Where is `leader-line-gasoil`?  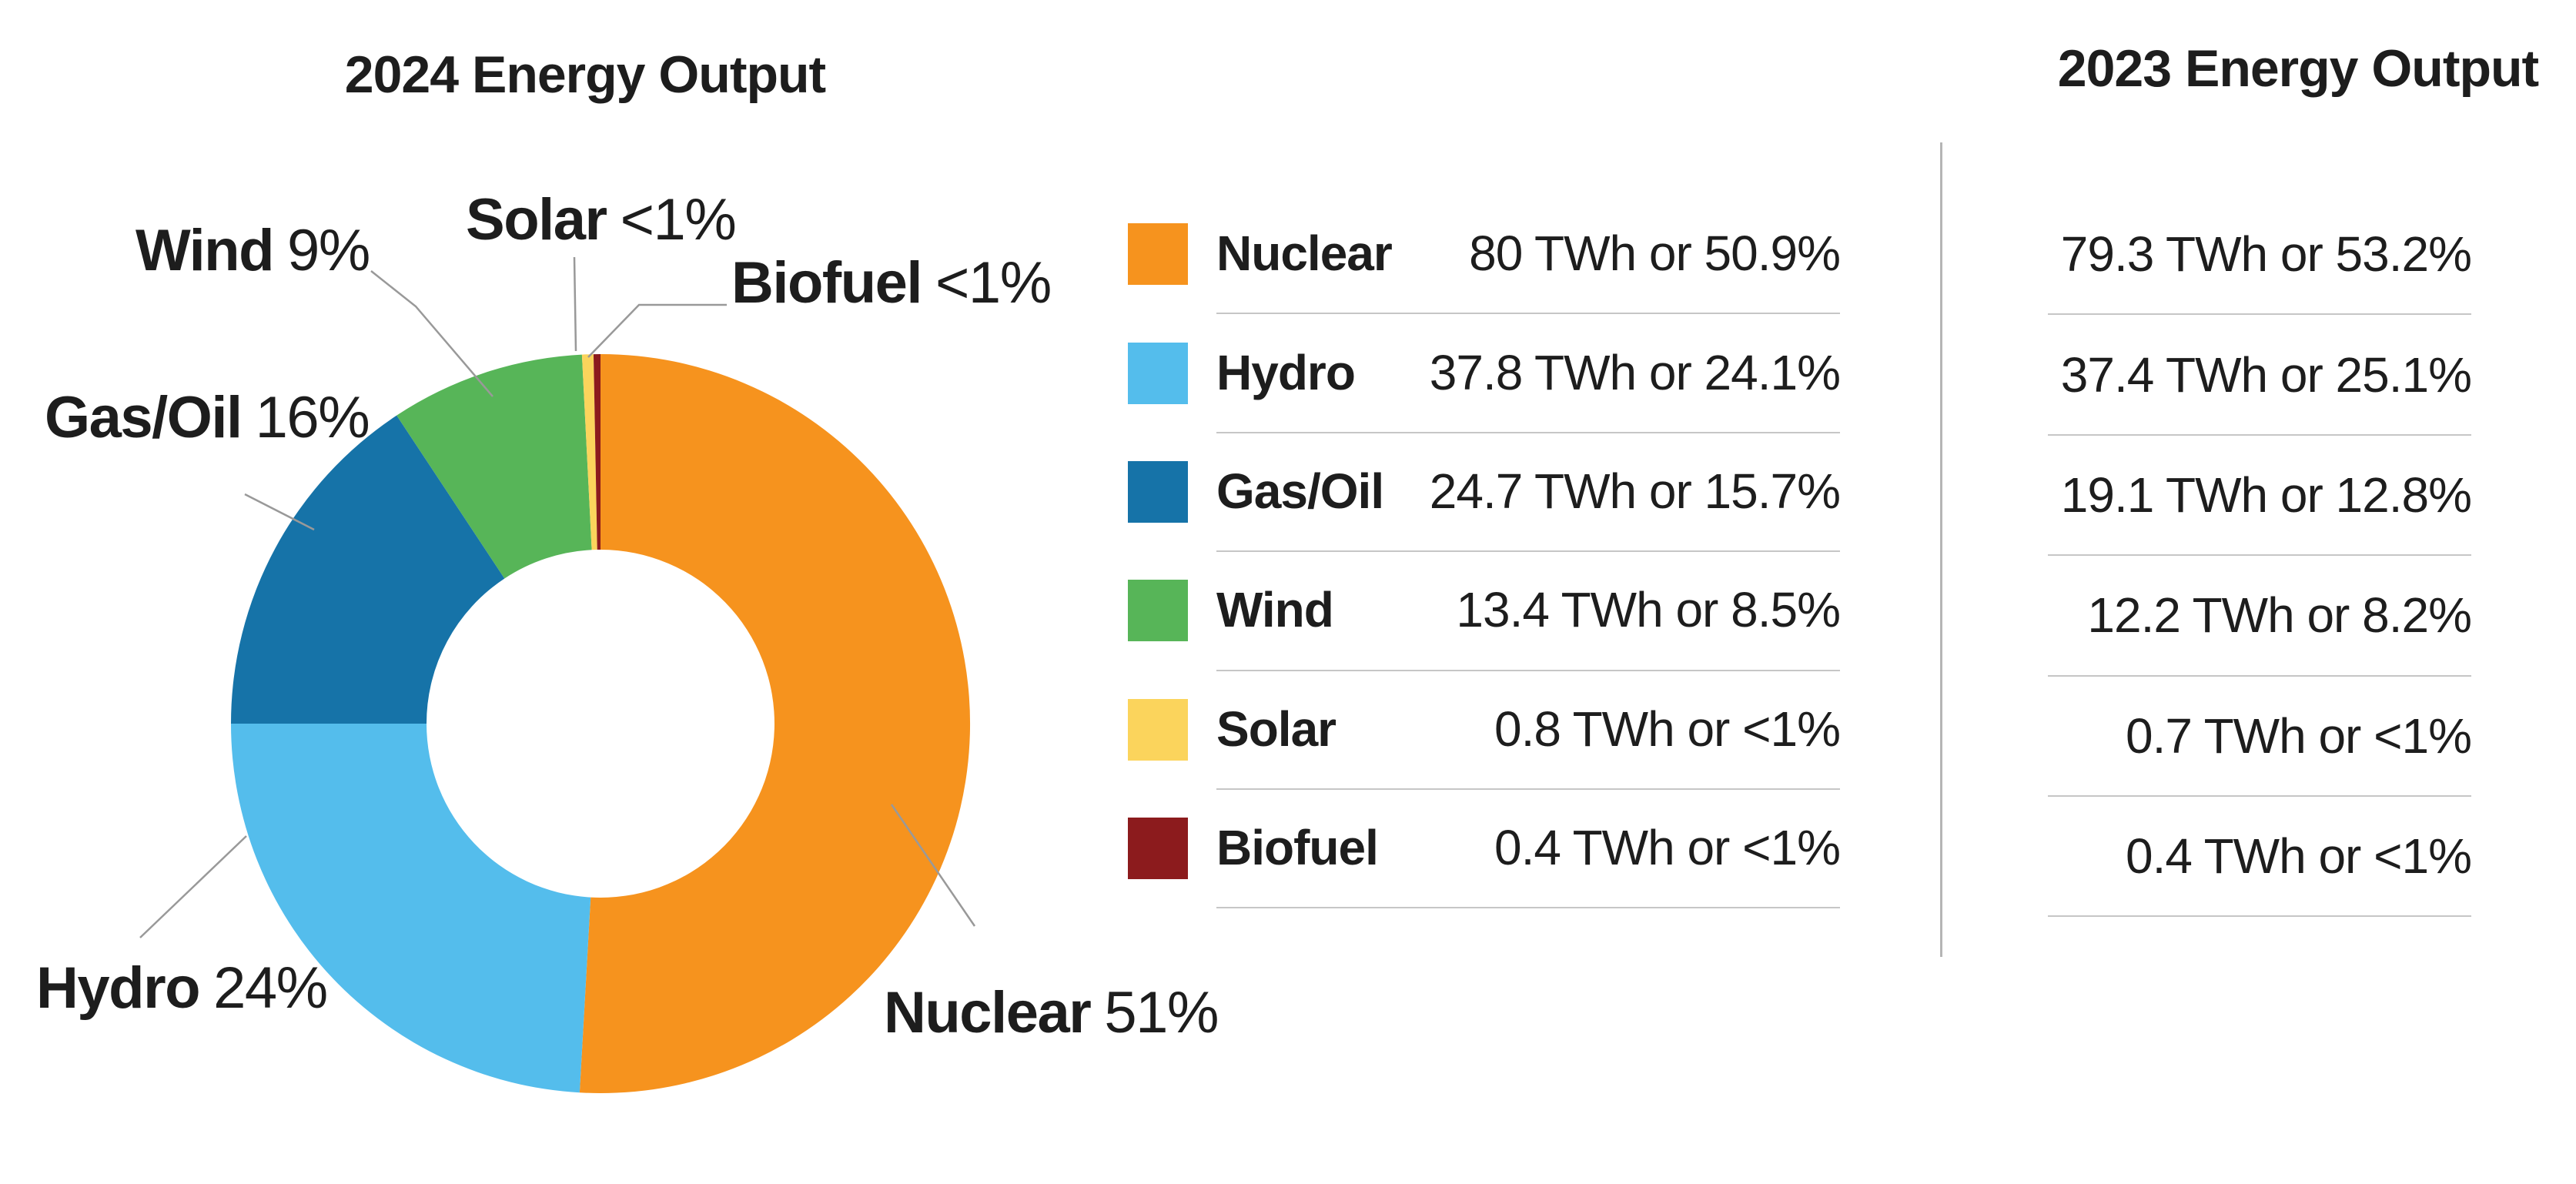 leader-line-gasoil is located at coordinates (279, 512).